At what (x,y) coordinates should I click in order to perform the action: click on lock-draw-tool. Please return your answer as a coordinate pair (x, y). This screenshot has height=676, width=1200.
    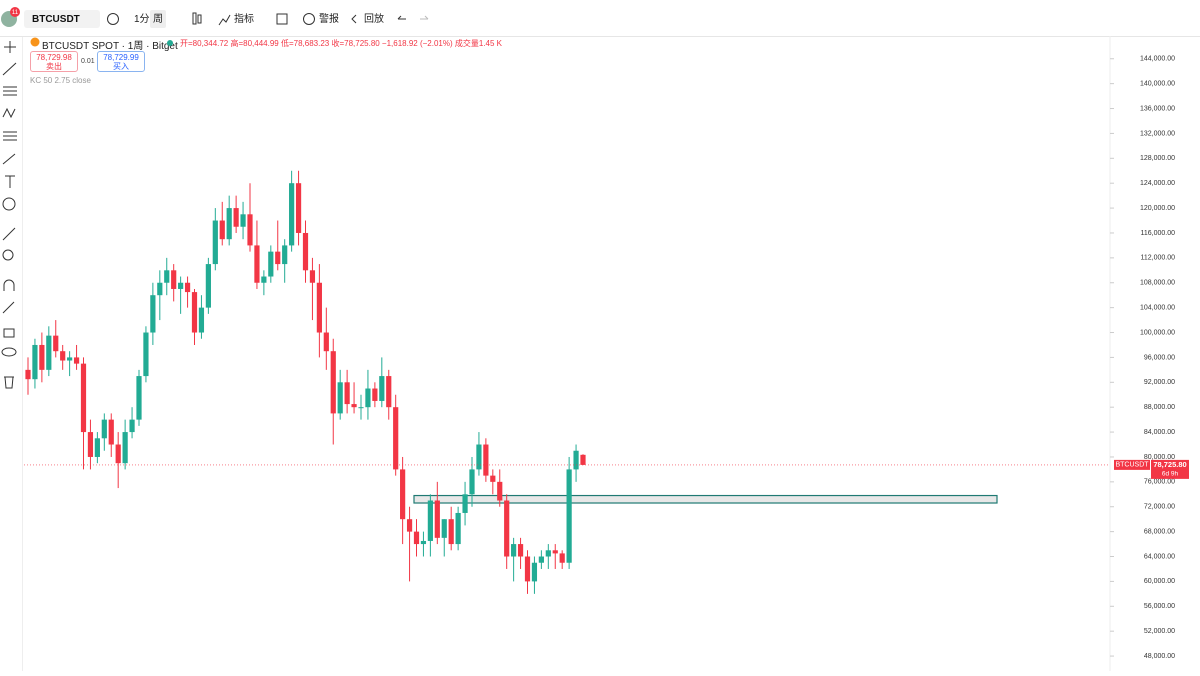
    Looking at the image, I should click on (8, 307).